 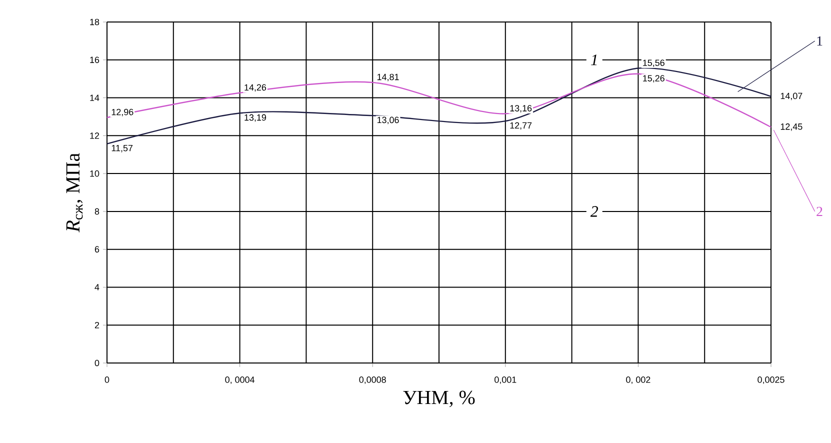 What do you see at coordinates (107, 379) in the screenshot?
I see `x-tick-label: 0` at bounding box center [107, 379].